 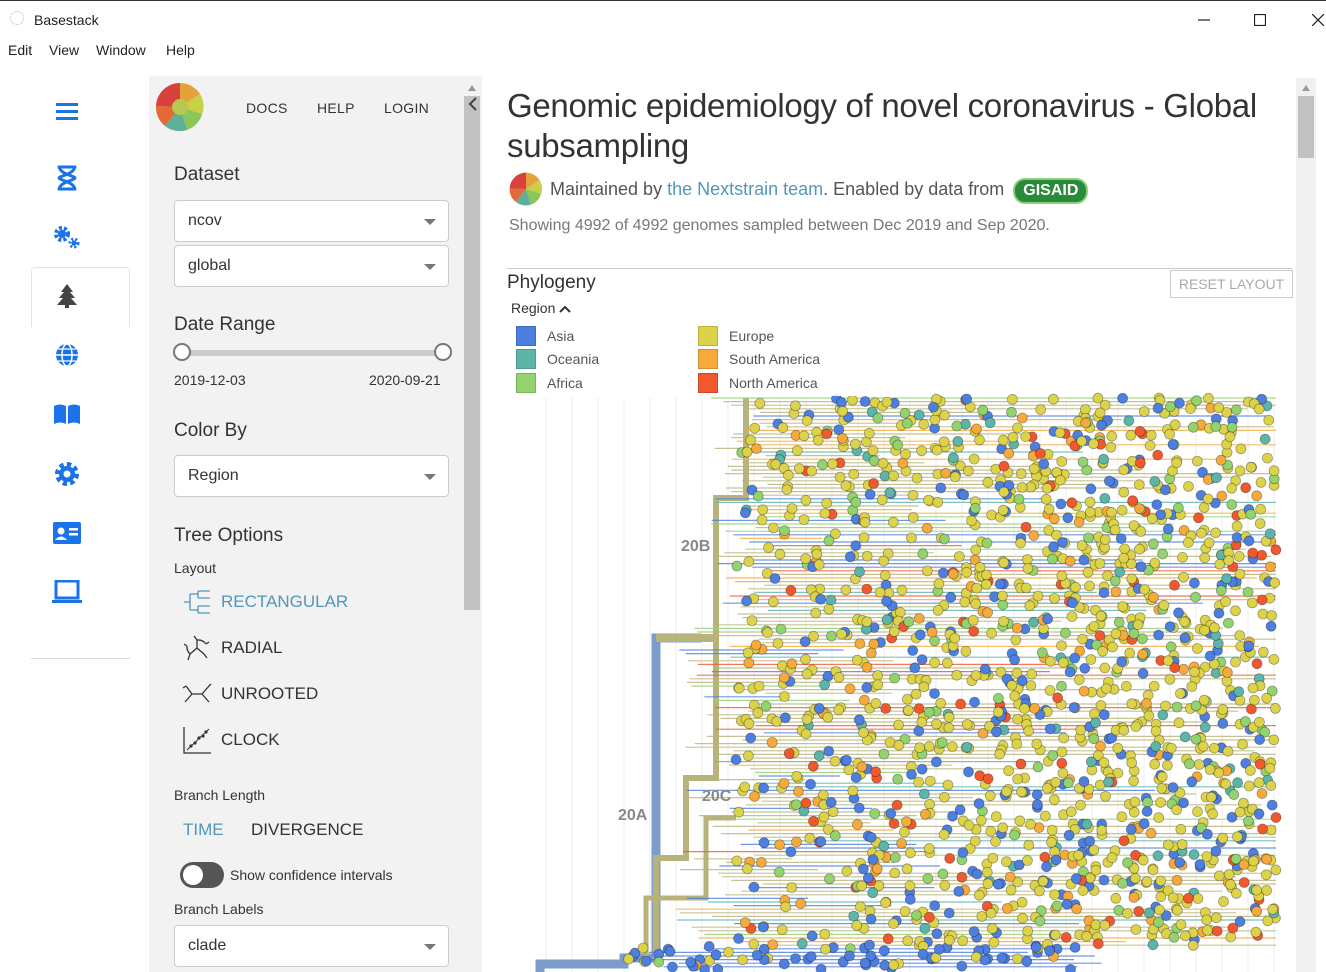 What do you see at coordinates (67, 111) in the screenshot?
I see `menu-icon` at bounding box center [67, 111].